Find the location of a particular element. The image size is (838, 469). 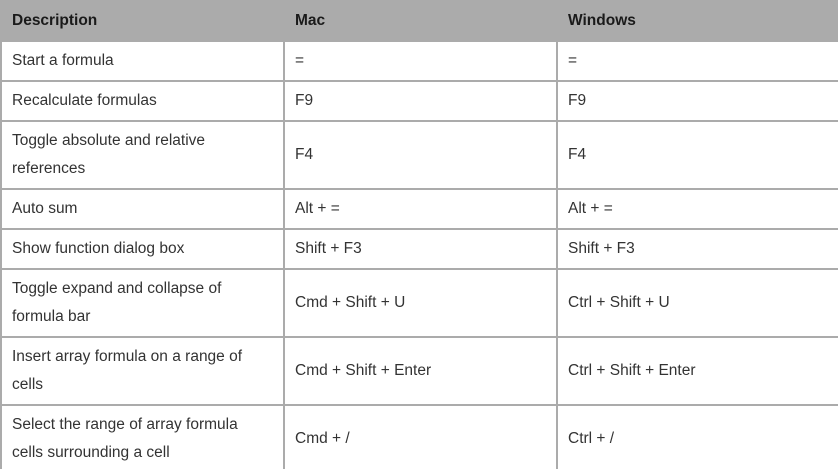

column-header-description: Description is located at coordinates (142, 21).